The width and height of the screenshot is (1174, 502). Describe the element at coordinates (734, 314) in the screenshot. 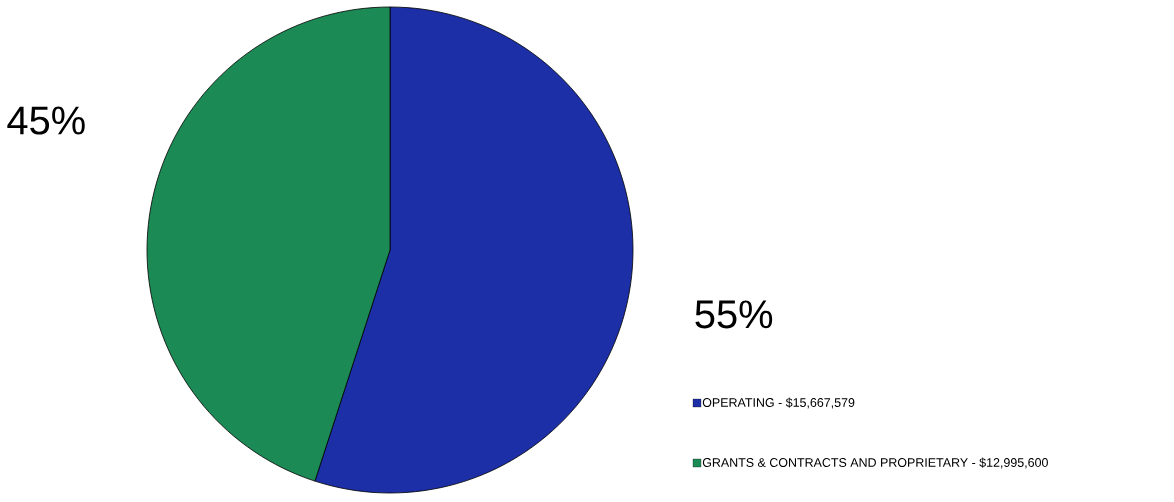

I see `data-label: 55%` at that location.